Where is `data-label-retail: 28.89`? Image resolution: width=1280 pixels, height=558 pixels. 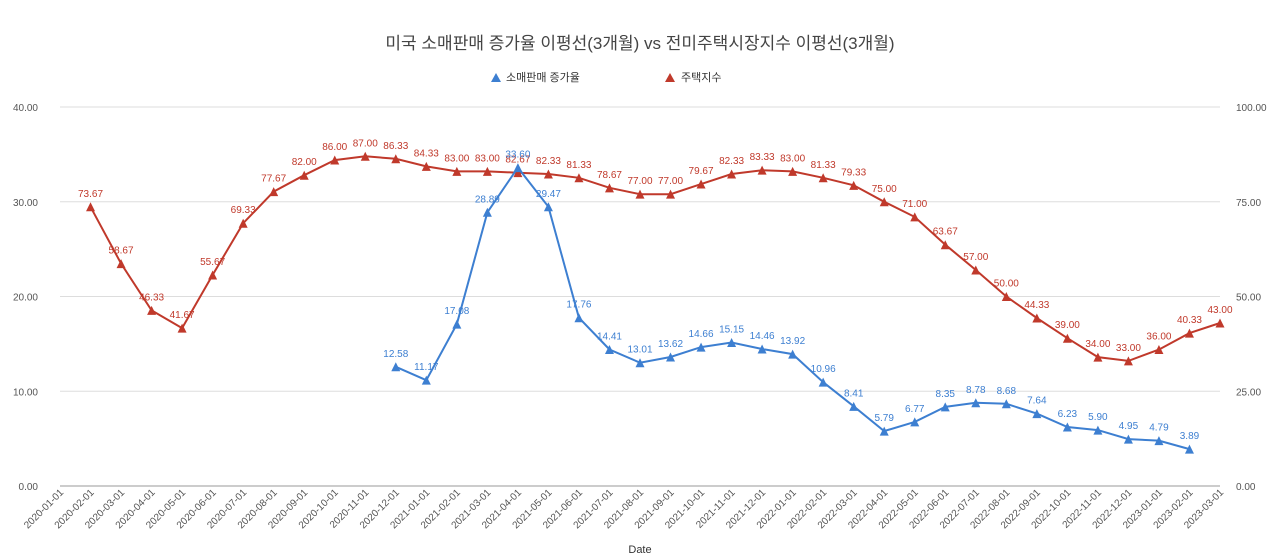
data-label-retail: 28.89 is located at coordinates (487, 199).